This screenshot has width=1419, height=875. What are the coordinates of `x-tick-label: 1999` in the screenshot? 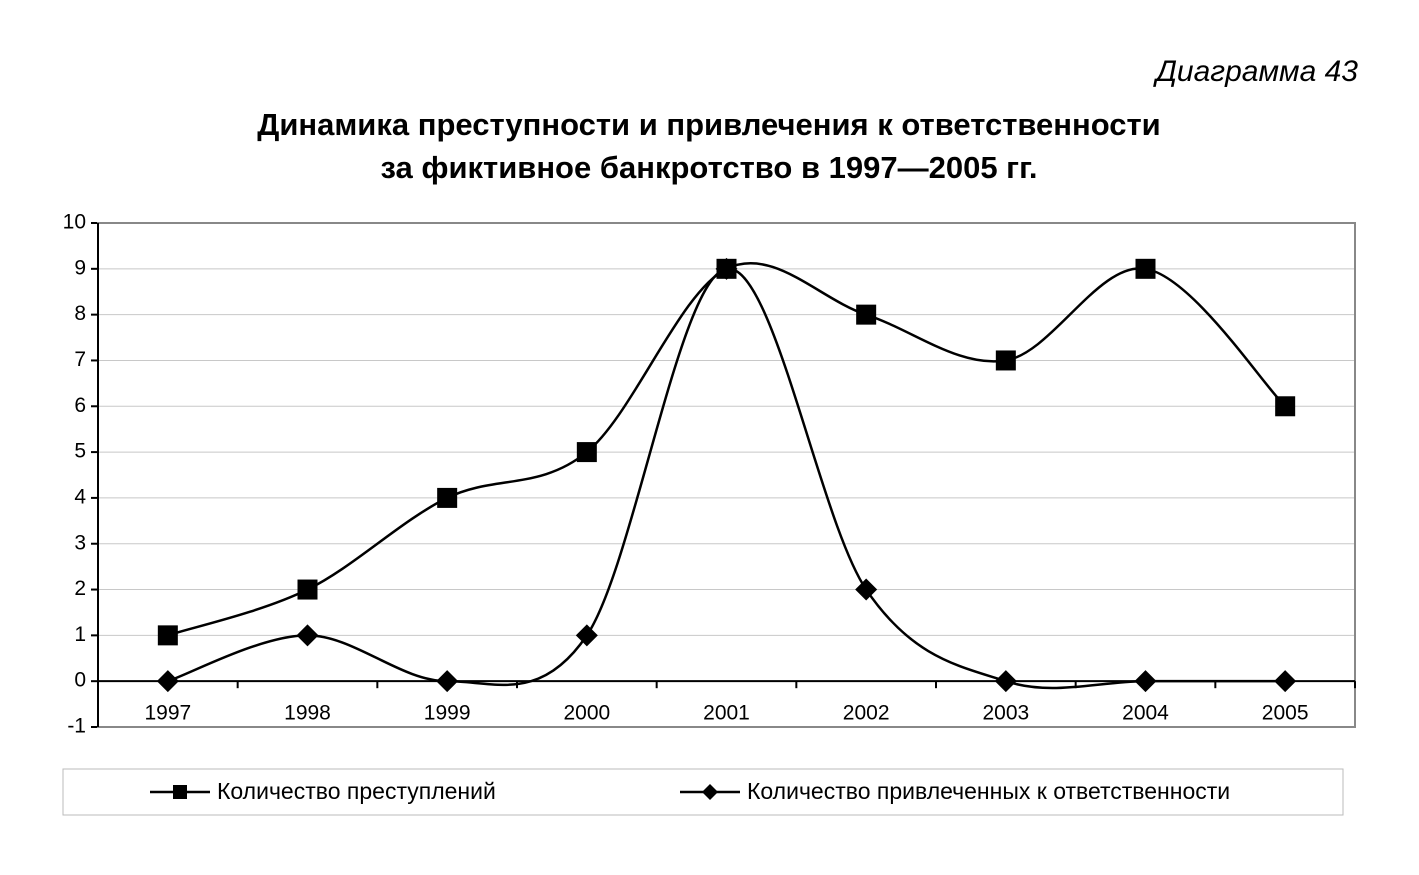 It's located at (447, 713).